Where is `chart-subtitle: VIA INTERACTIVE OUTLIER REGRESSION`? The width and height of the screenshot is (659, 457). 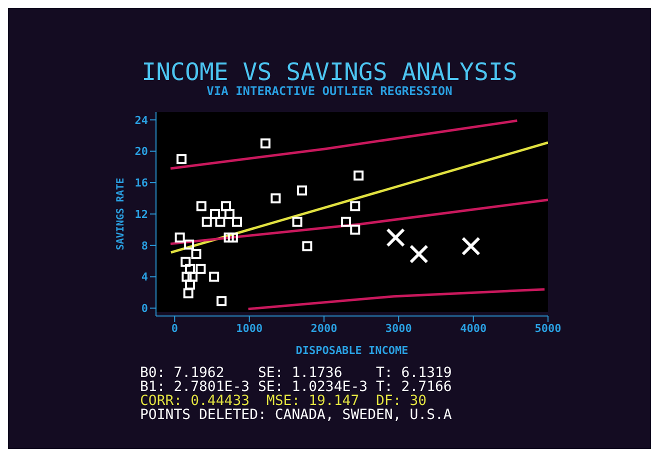 chart-subtitle: VIA INTERACTIVE OUTLIER REGRESSION is located at coordinates (330, 91).